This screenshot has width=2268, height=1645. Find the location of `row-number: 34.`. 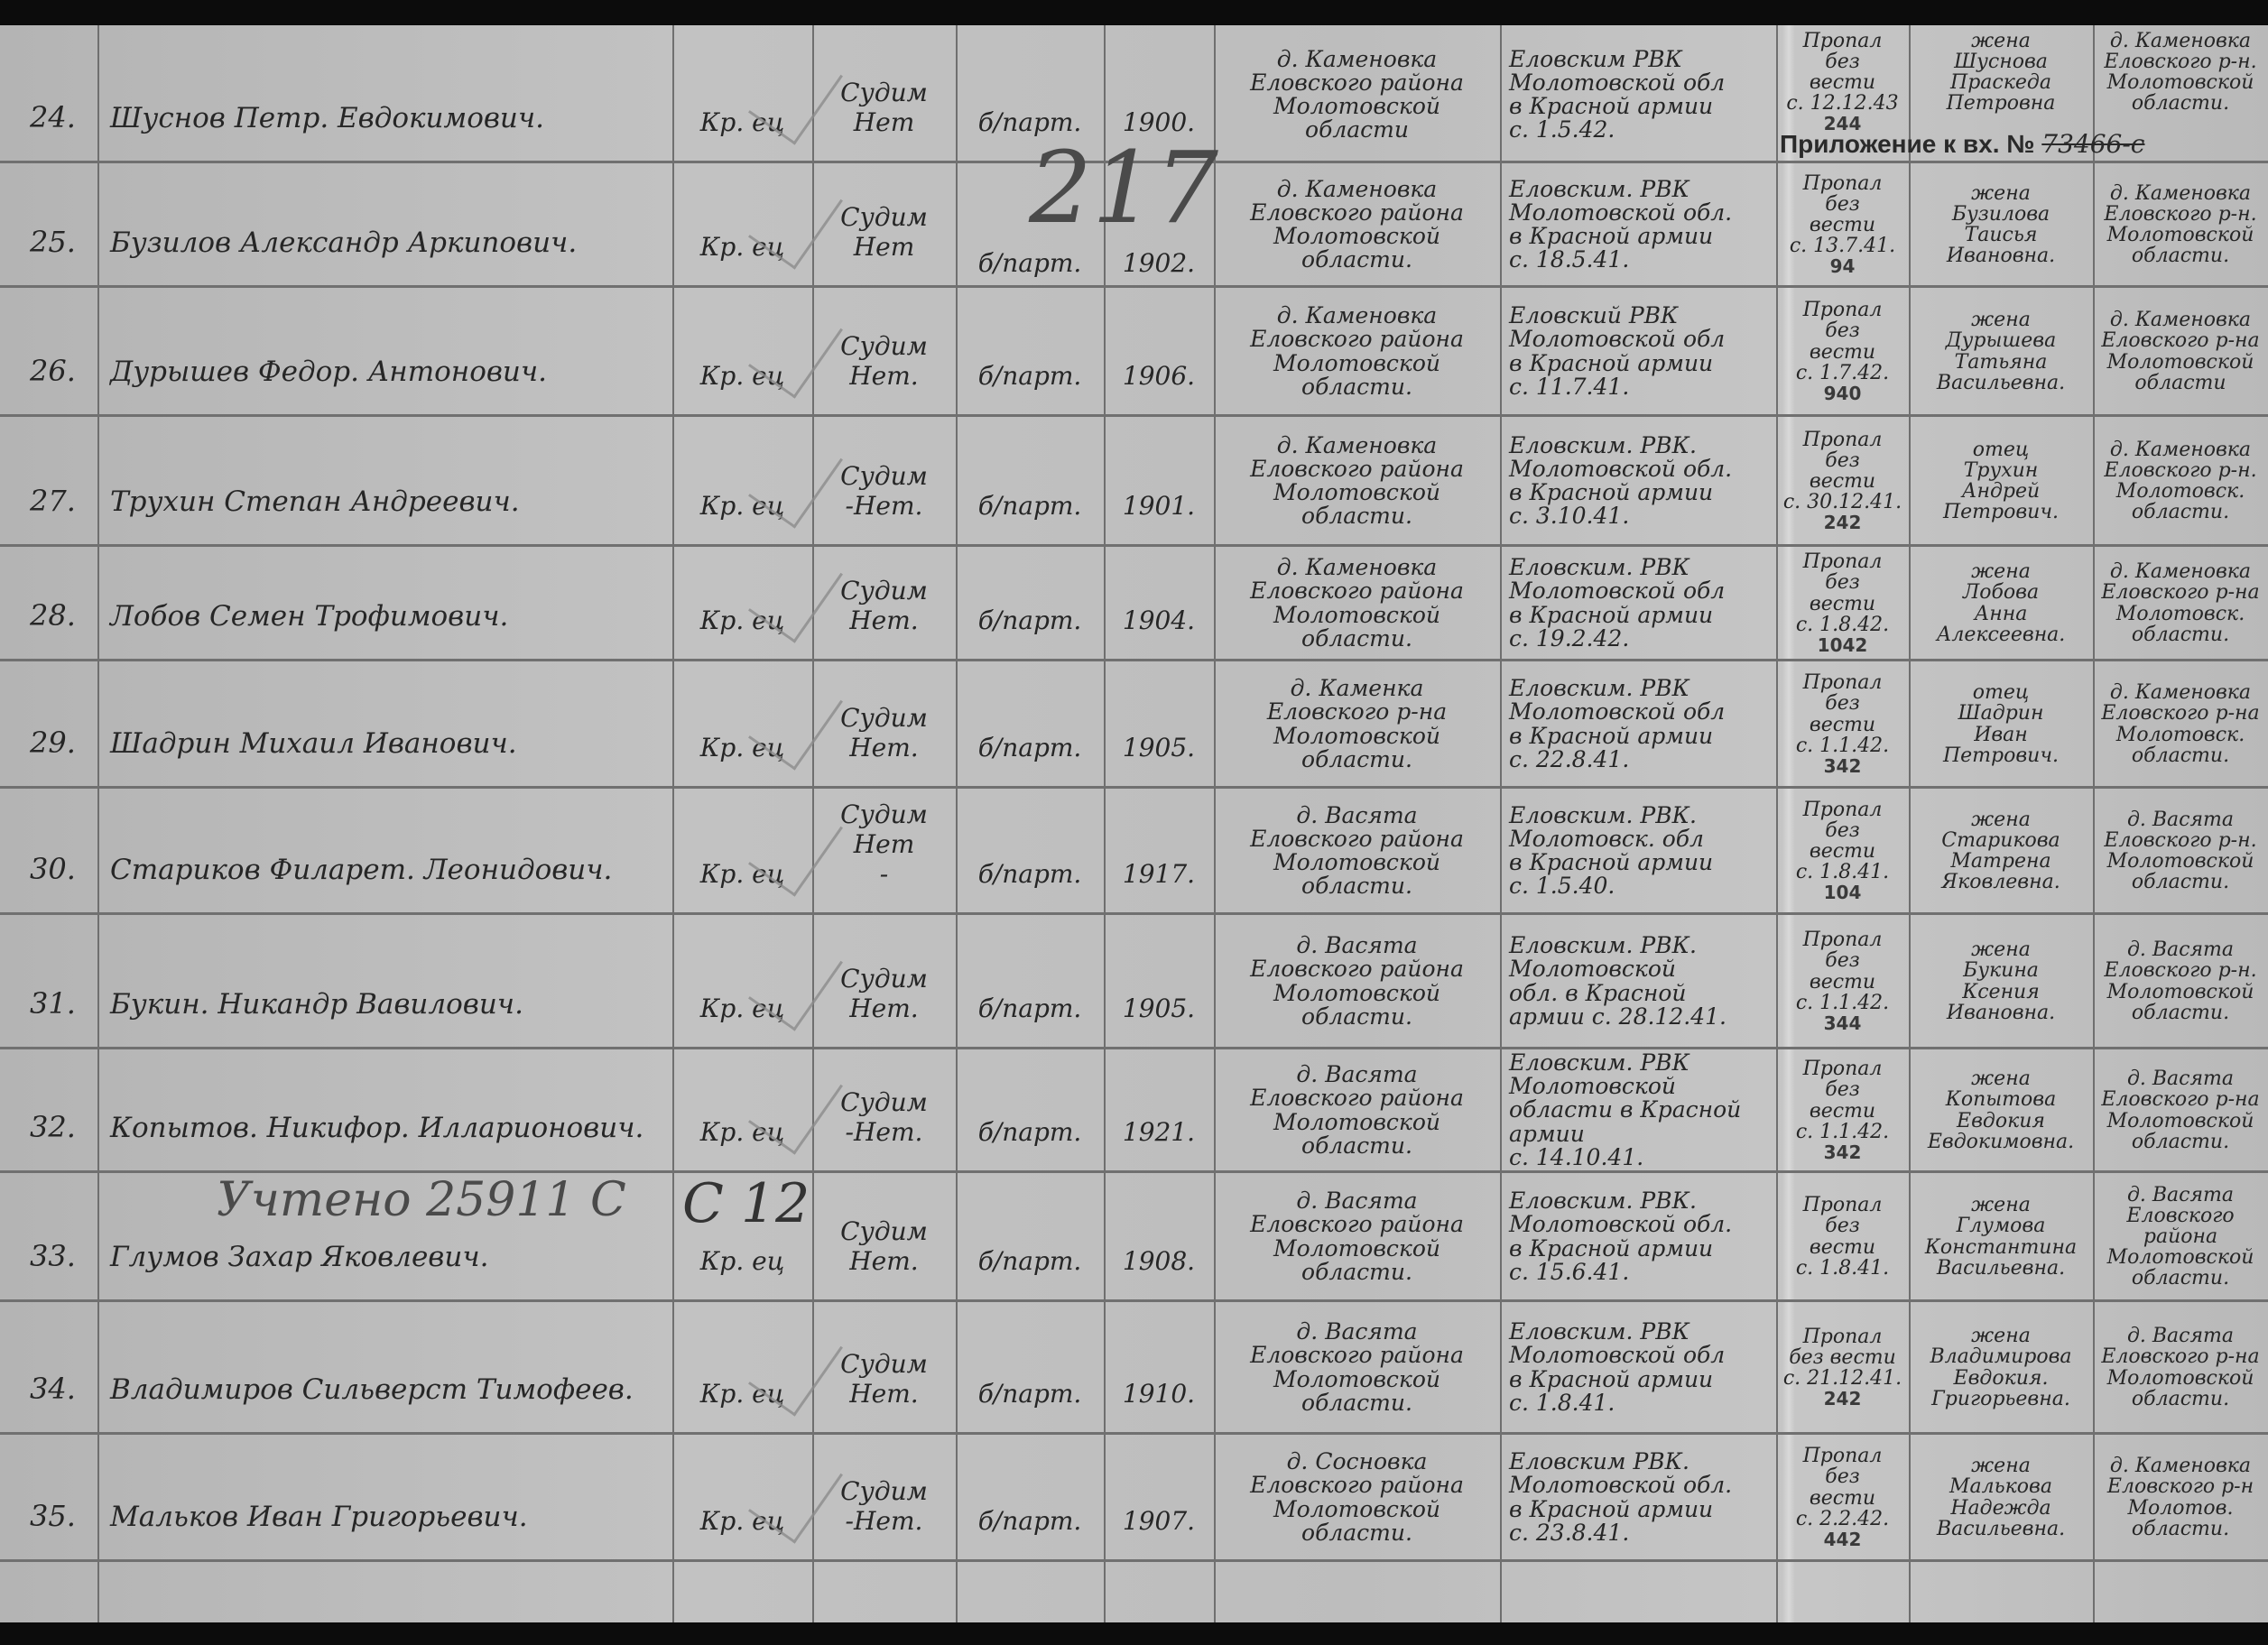

row-number: 34. is located at coordinates (53, 1389).